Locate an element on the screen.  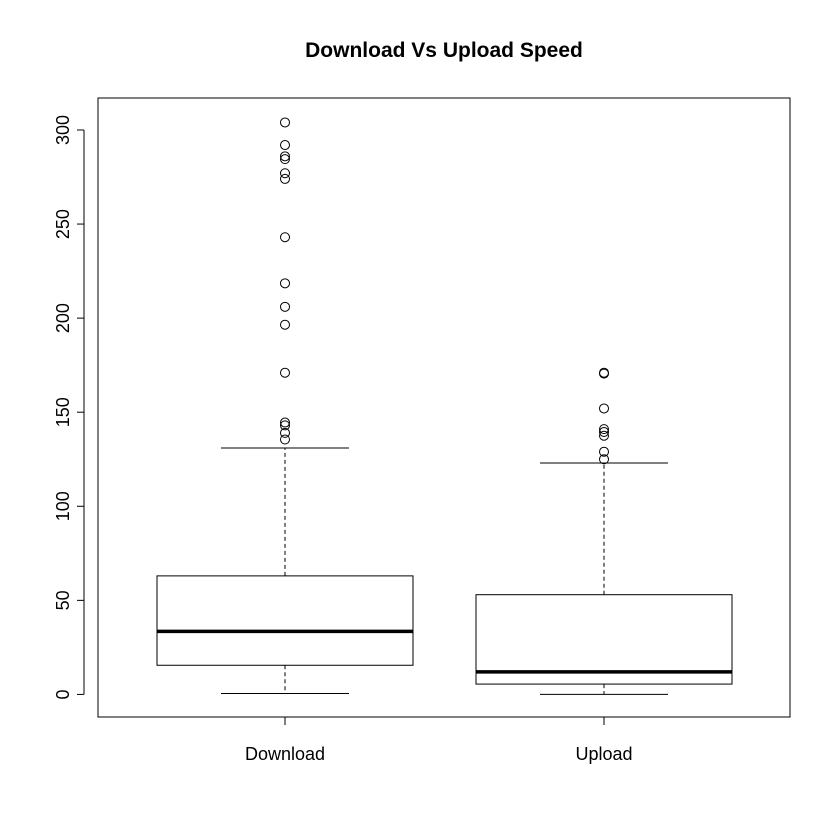
y-tick-label-250: 250 is located at coordinates (63, 224).